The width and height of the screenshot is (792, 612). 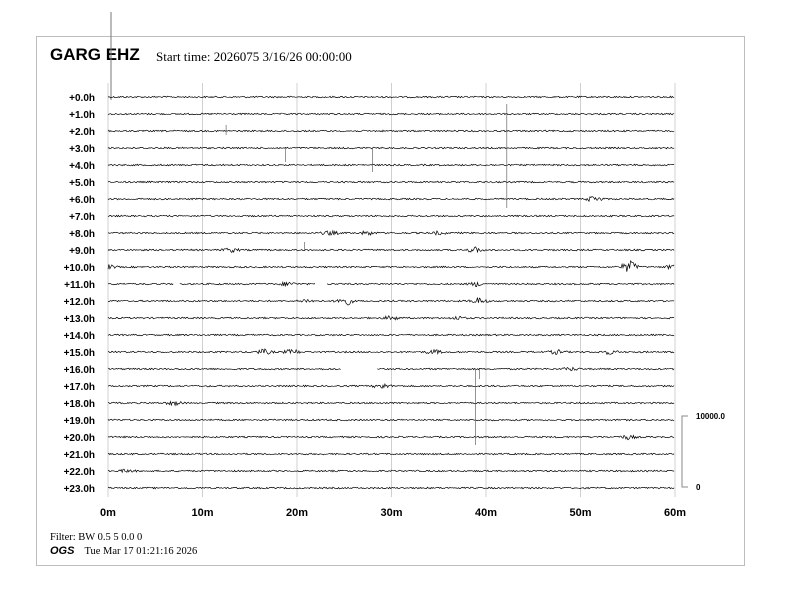 I want to click on row-label: +17.0h, so click(x=79, y=387).